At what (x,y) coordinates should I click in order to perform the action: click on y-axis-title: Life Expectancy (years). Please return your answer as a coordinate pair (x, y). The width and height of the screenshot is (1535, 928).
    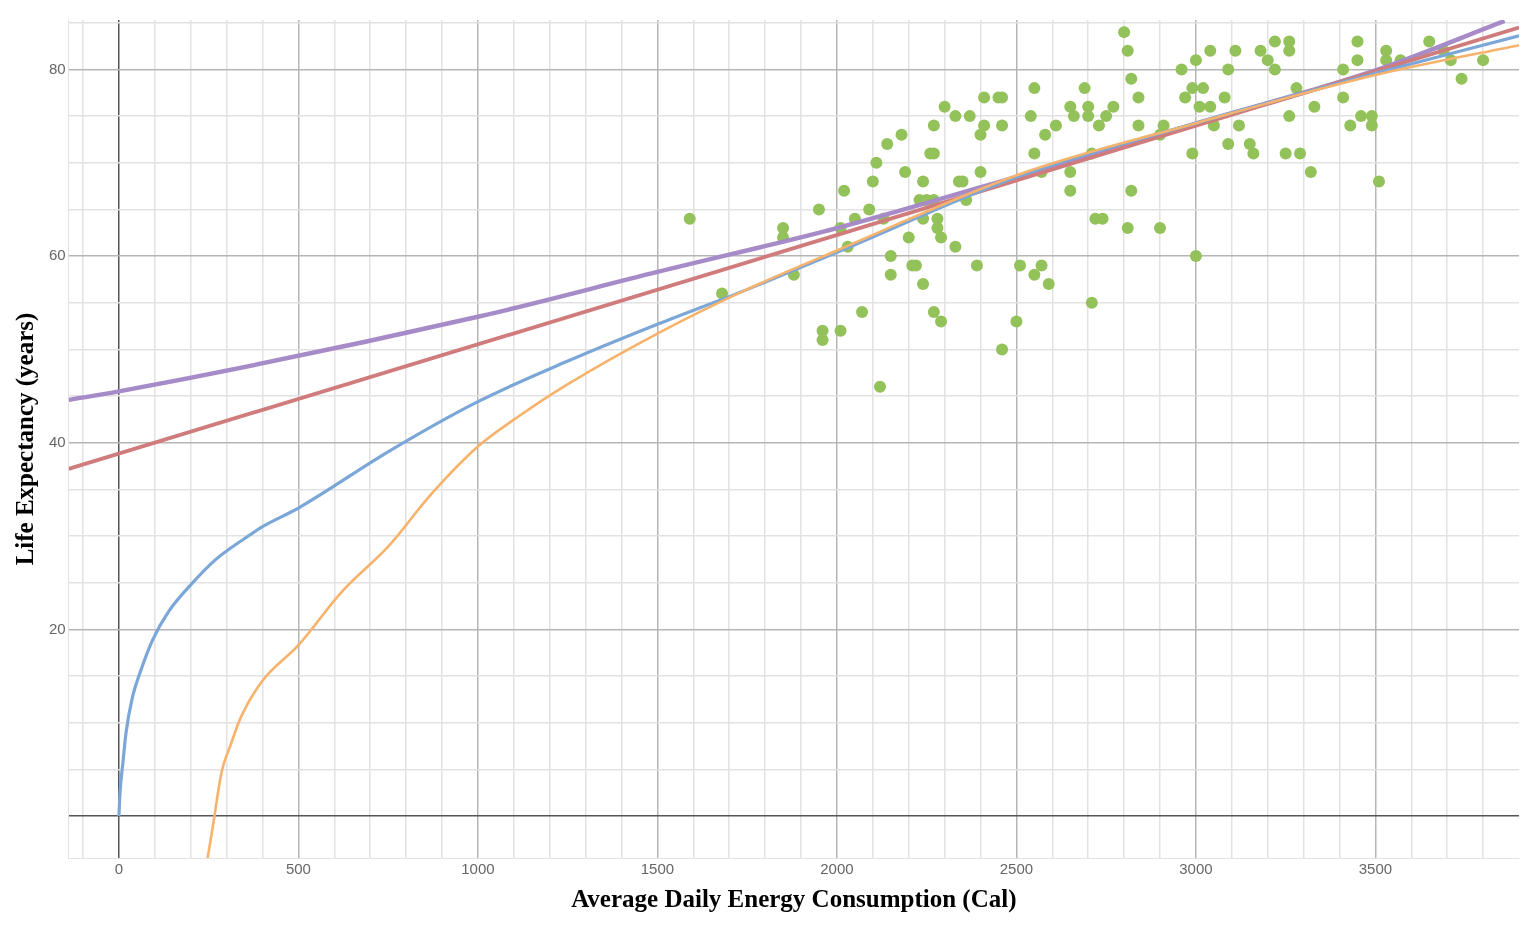
    Looking at the image, I should click on (25, 439).